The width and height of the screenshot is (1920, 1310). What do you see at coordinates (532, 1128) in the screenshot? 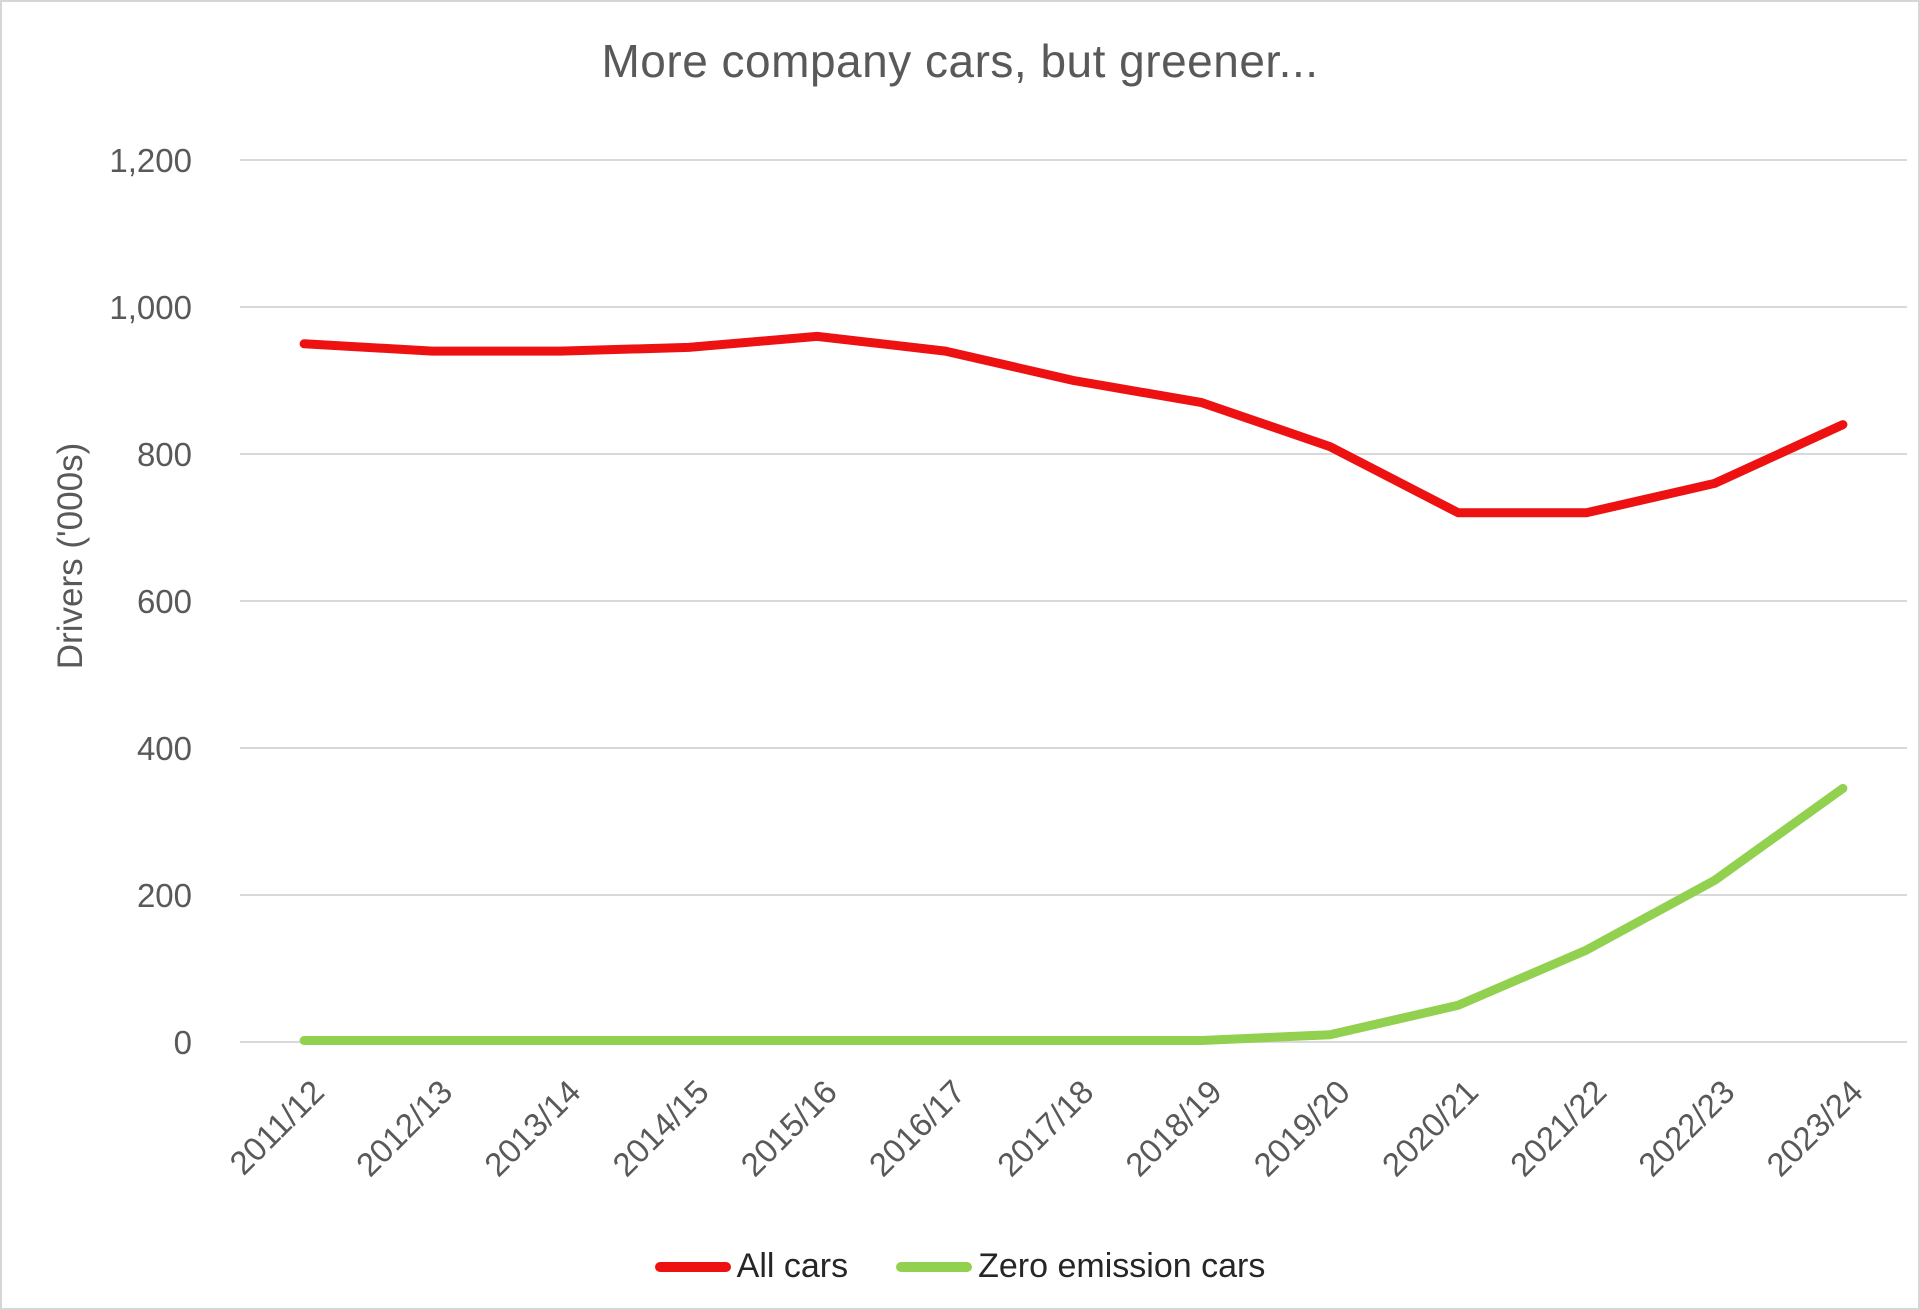
I see `svg-text: 2013/14` at bounding box center [532, 1128].